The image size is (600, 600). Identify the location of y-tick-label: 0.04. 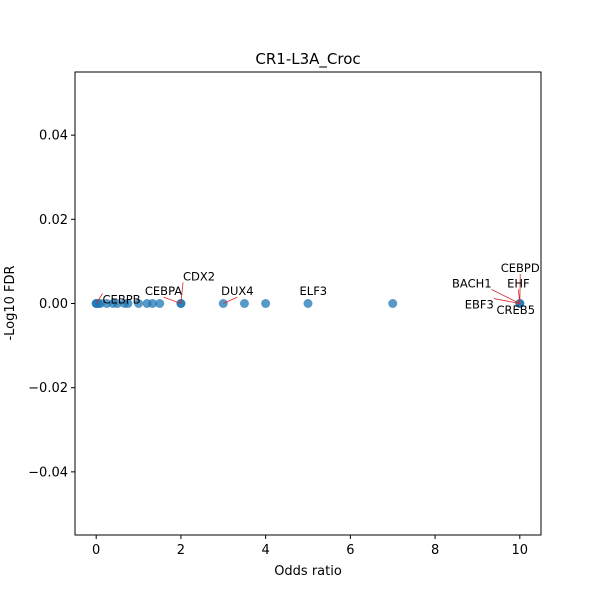
(53, 136).